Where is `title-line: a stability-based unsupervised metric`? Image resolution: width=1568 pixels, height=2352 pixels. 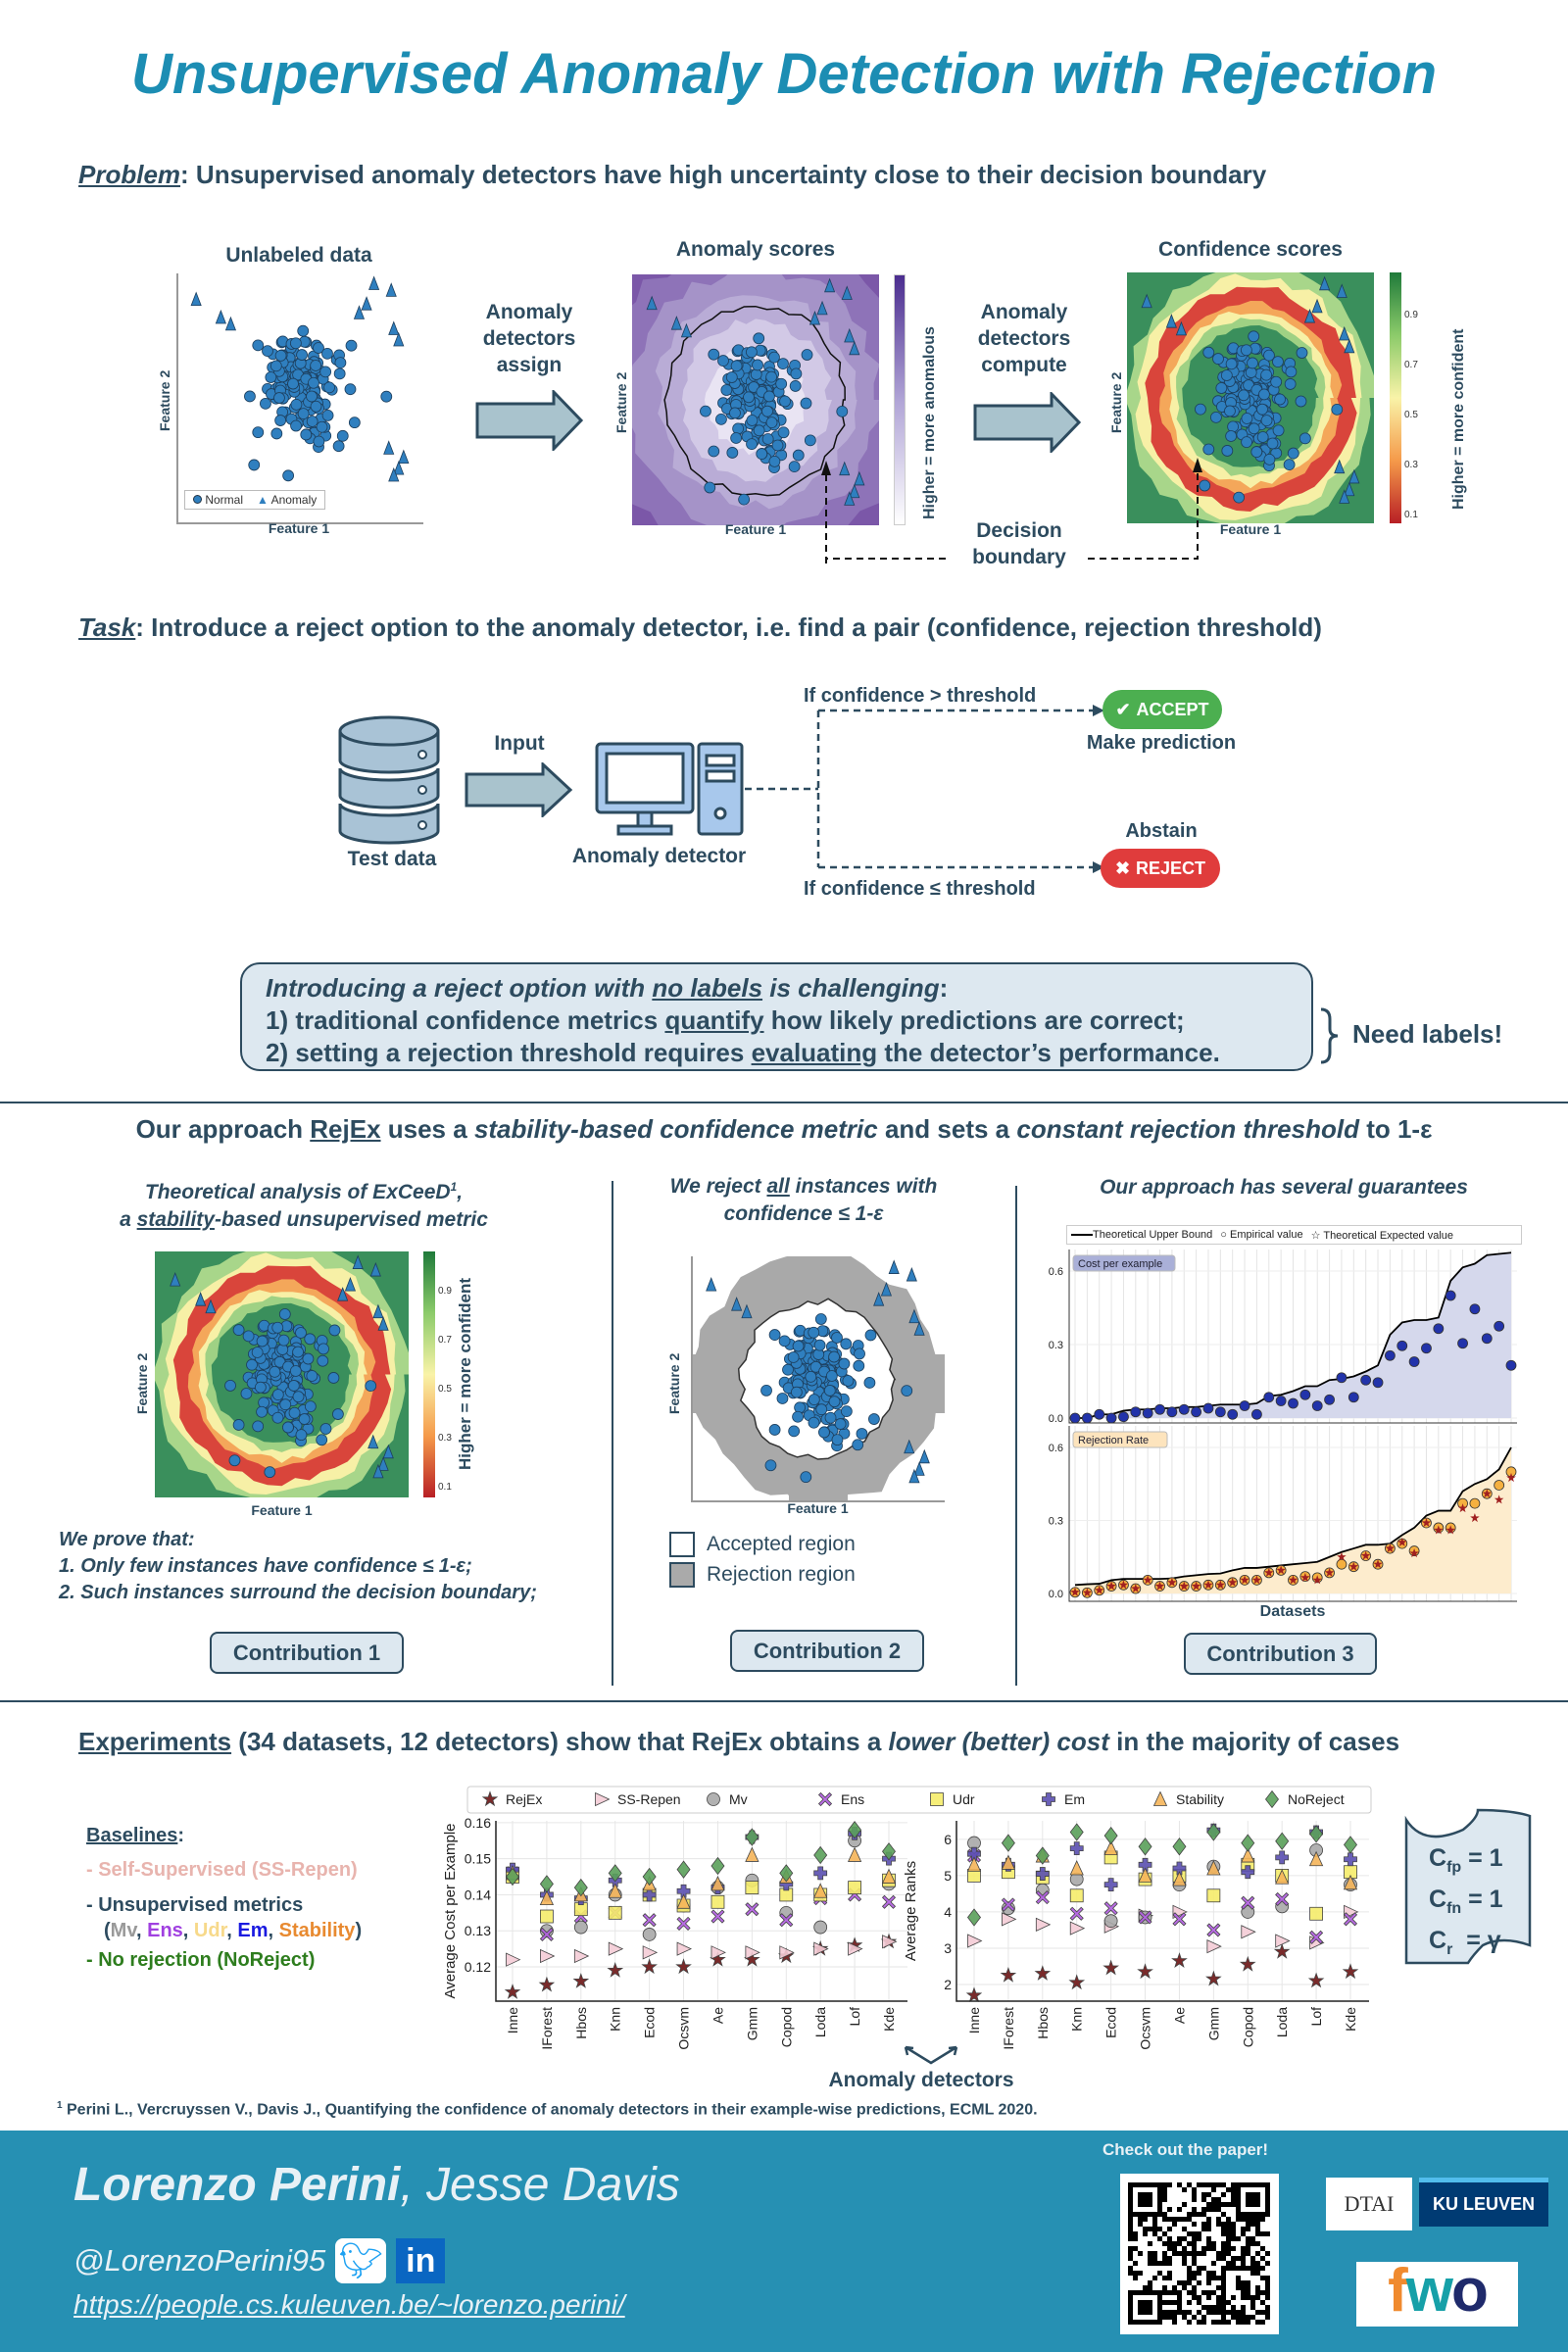
title-line: a stability-based unsupervised metric is located at coordinates (304, 1220).